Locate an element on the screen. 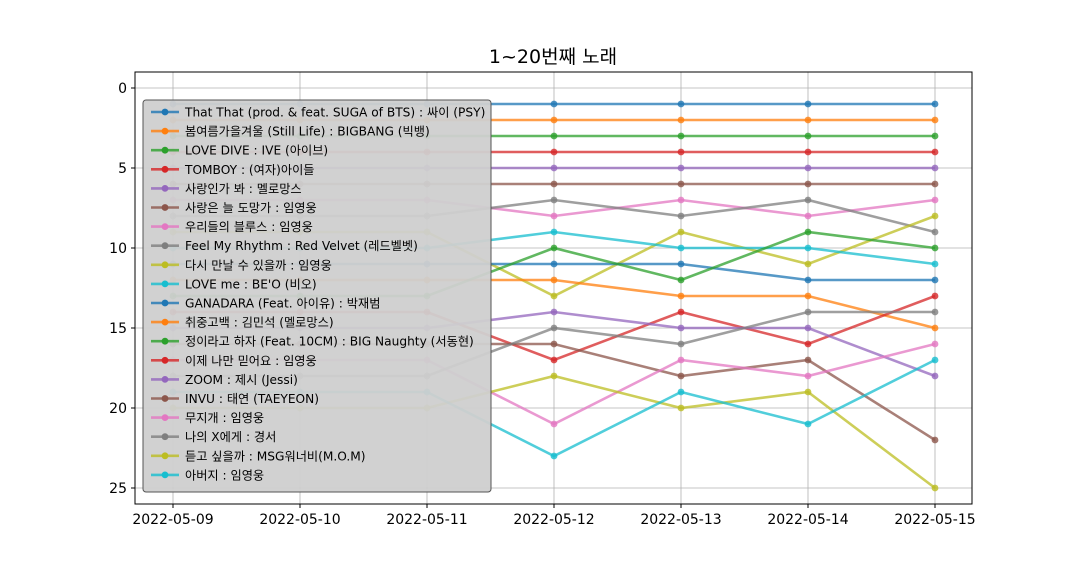  legend-label: 사랑은 늘 도망가 : 임영웅 is located at coordinates (251, 208).